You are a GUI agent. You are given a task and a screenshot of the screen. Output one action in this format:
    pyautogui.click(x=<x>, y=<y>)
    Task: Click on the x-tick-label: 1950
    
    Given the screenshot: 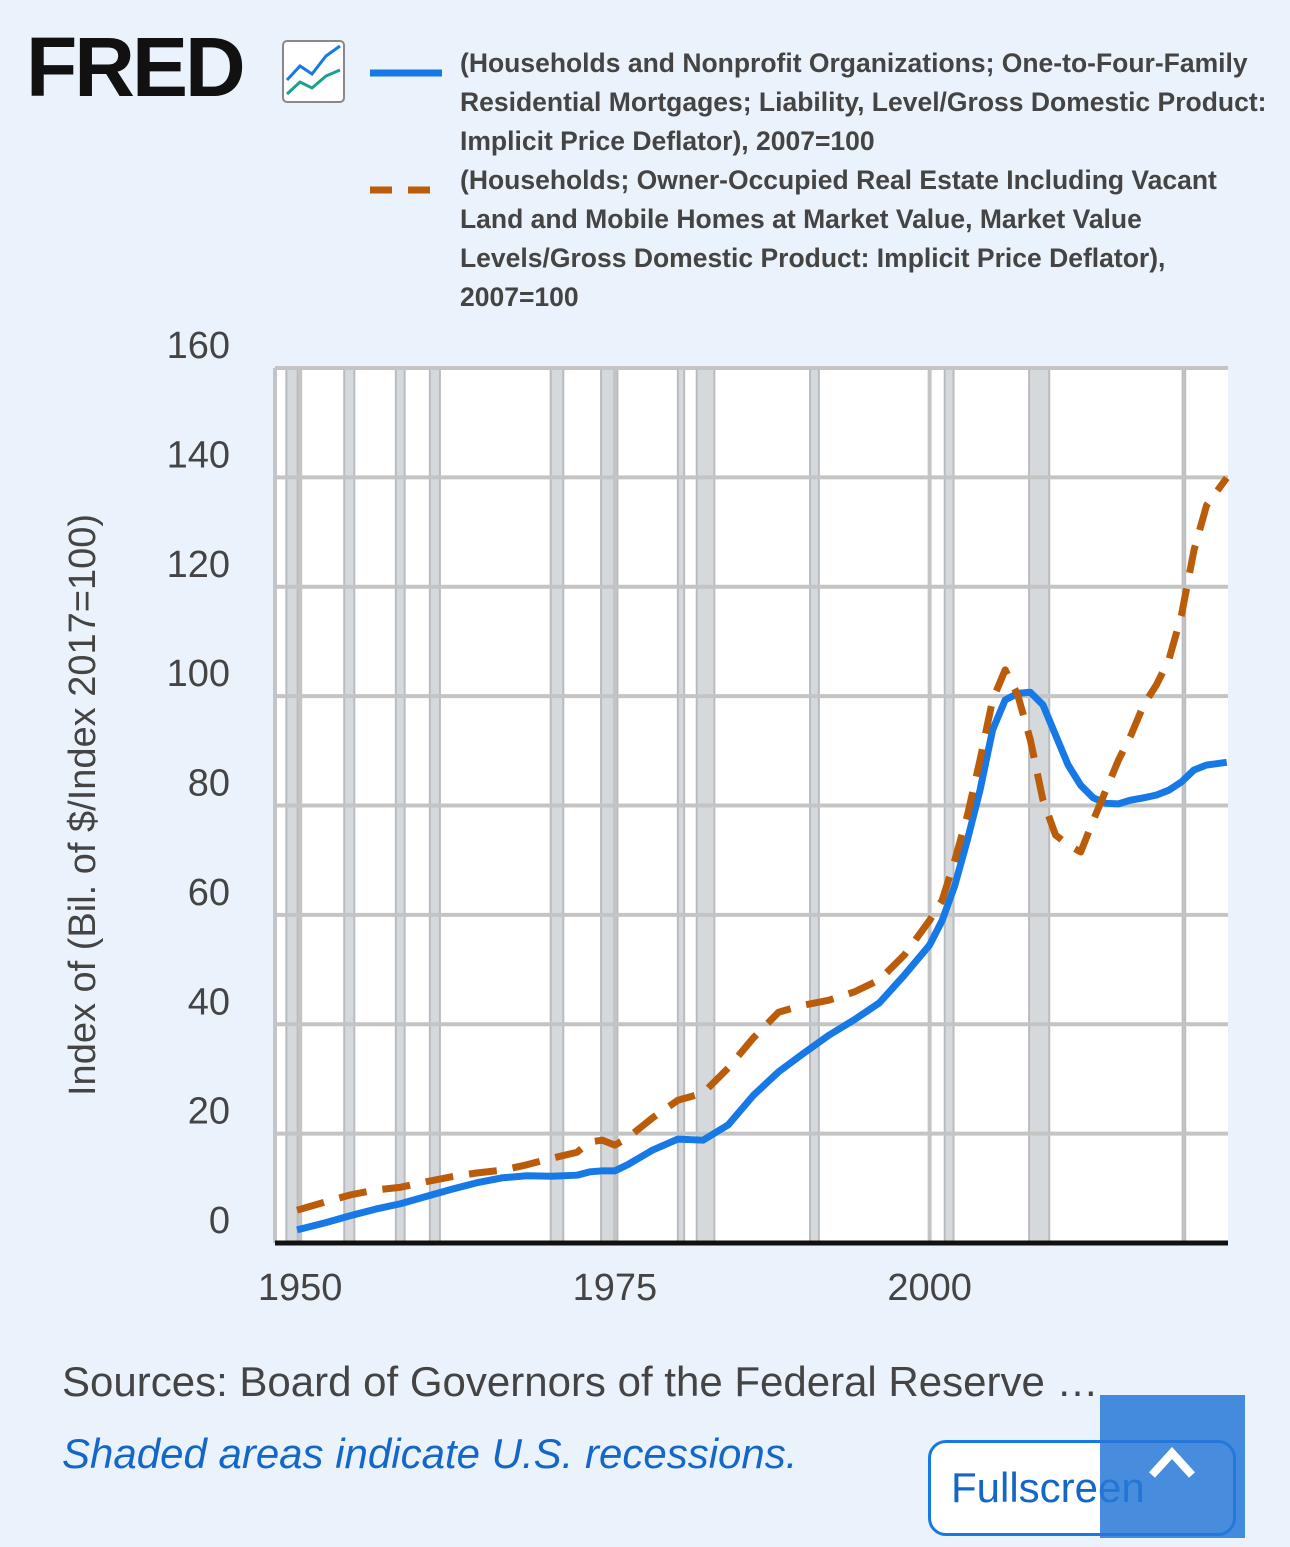 What is the action you would take?
    pyautogui.click(x=300, y=1288)
    